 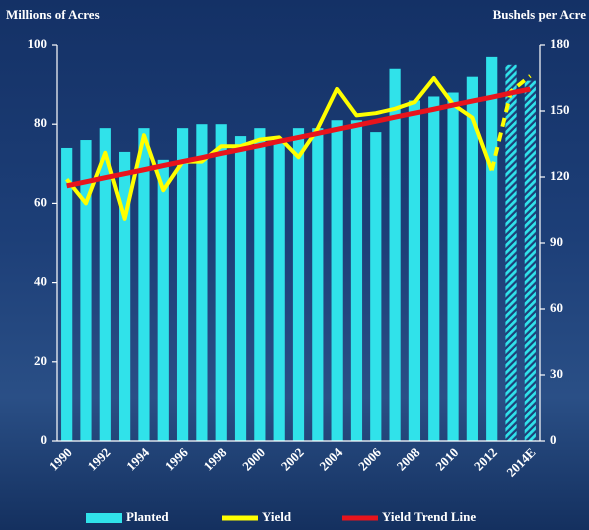 What do you see at coordinates (40, 122) in the screenshot?
I see `y-tick-label: 80` at bounding box center [40, 122].